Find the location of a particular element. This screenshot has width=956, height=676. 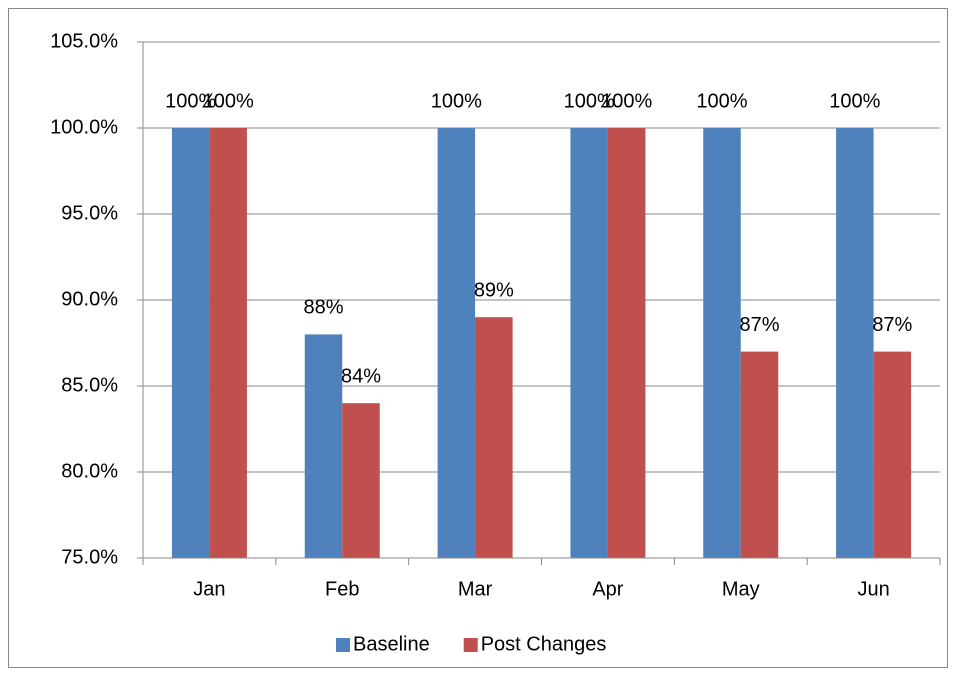

x-tick-label: Mar is located at coordinates (475, 589).